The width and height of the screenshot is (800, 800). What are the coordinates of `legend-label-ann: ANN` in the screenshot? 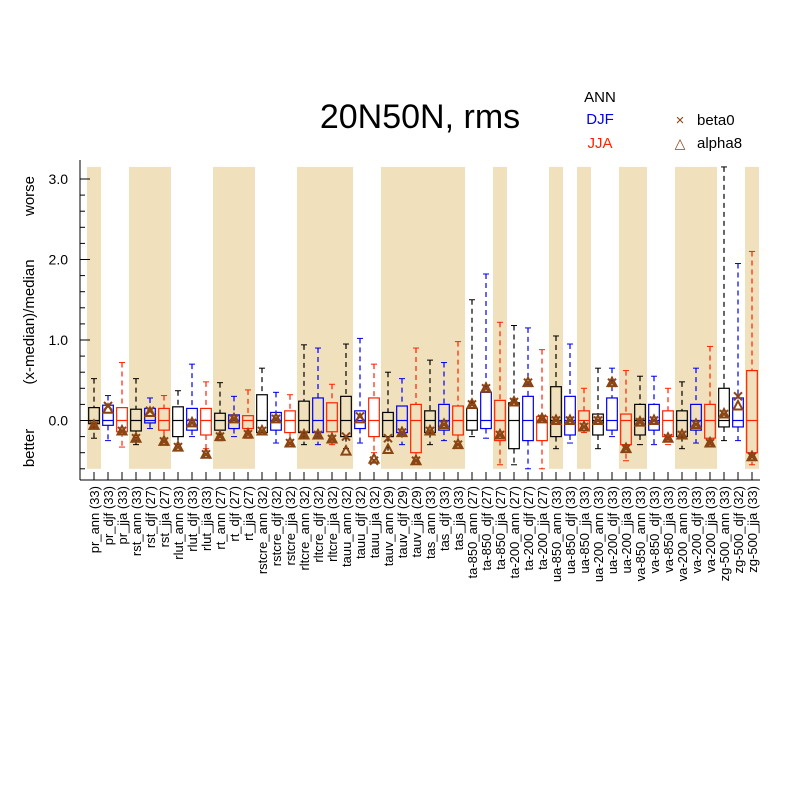 It's located at (600, 97).